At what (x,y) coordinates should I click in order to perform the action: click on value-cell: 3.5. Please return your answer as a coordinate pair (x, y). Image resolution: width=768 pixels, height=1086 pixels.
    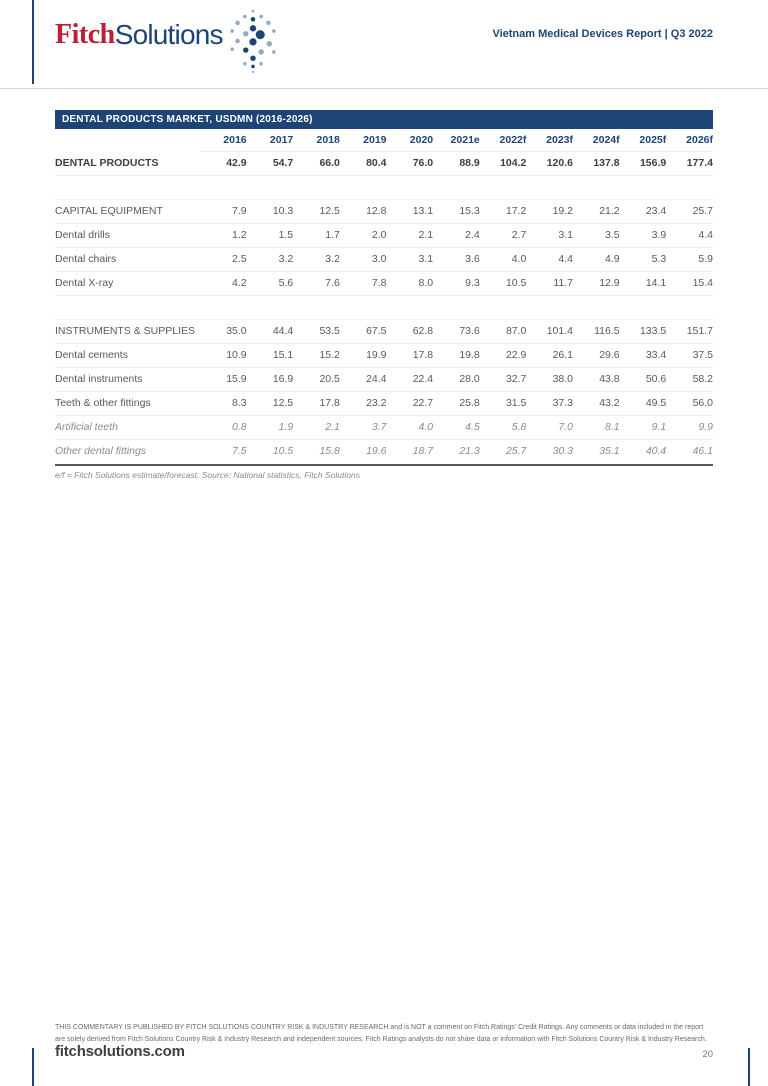
    Looking at the image, I should click on (596, 235).